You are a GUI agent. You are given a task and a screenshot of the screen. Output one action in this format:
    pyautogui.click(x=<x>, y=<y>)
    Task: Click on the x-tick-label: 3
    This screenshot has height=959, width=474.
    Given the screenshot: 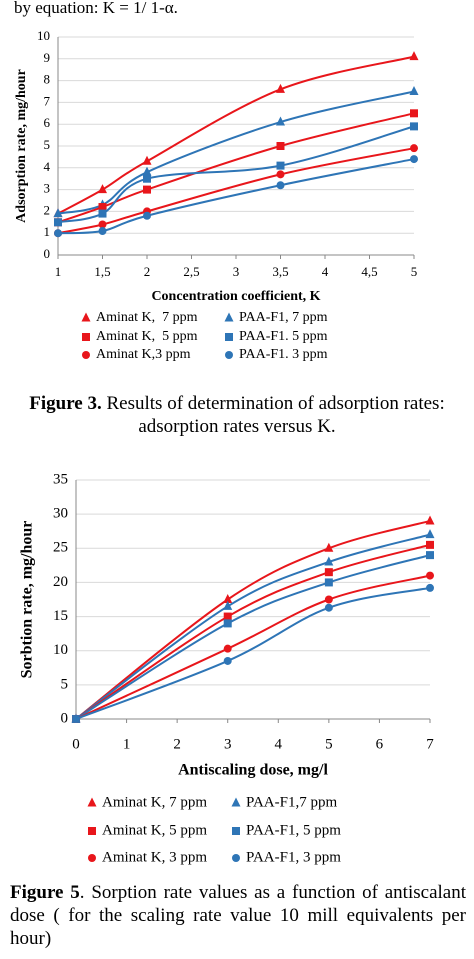 What is the action you would take?
    pyautogui.click(x=228, y=744)
    